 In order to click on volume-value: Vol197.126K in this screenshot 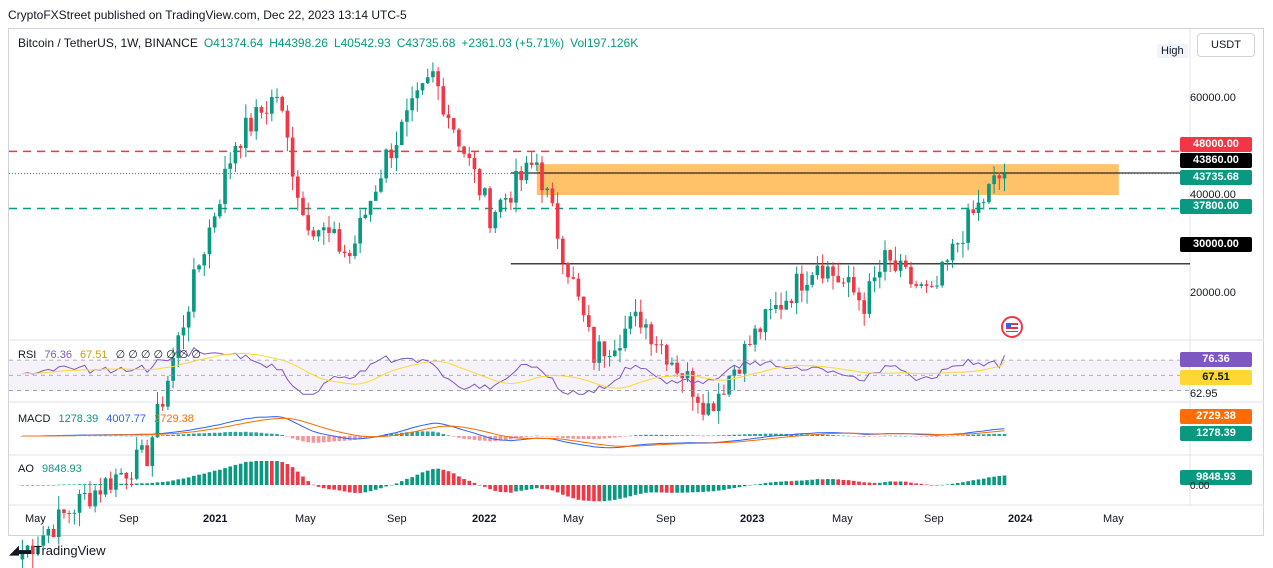, I will do `click(604, 43)`.